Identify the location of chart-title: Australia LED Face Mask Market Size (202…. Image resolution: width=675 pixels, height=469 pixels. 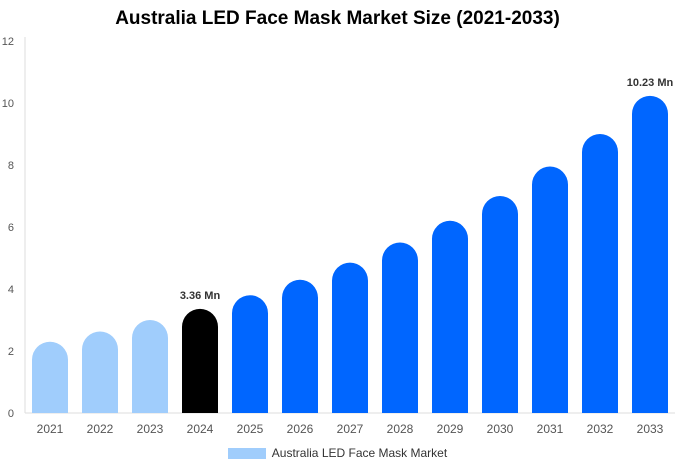
(337, 18).